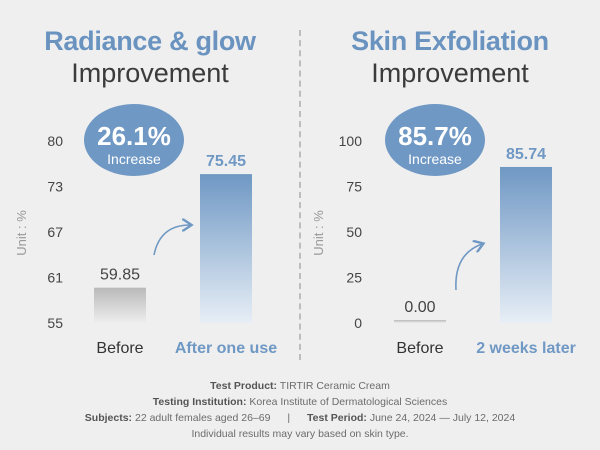 The image size is (600, 450). What do you see at coordinates (351, 141) in the screenshot?
I see `y-tick-label: 100` at bounding box center [351, 141].